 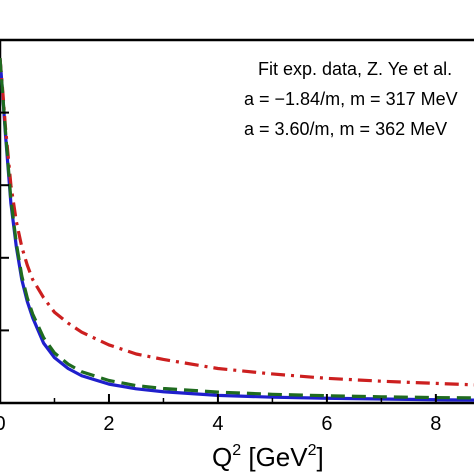 What do you see at coordinates (345, 129) in the screenshot?
I see `legend-entry-3: a = 3.60/m, m = 362 MeV` at bounding box center [345, 129].